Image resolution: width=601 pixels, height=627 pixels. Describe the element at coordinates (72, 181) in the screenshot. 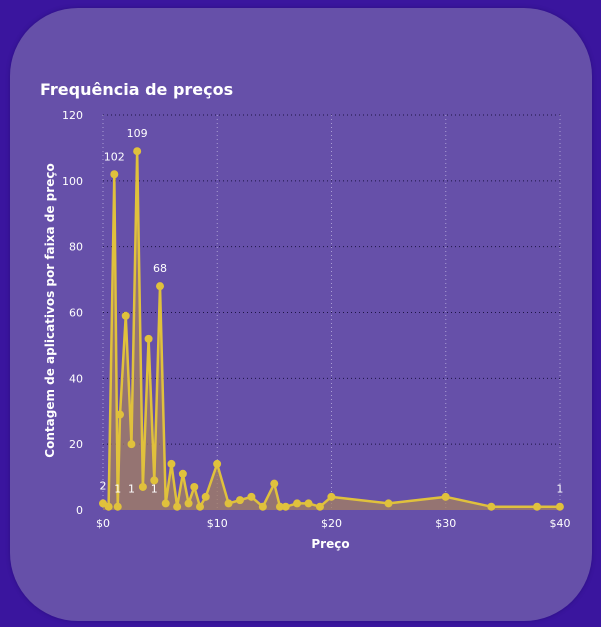

I see `y-tick-label: 100` at that location.